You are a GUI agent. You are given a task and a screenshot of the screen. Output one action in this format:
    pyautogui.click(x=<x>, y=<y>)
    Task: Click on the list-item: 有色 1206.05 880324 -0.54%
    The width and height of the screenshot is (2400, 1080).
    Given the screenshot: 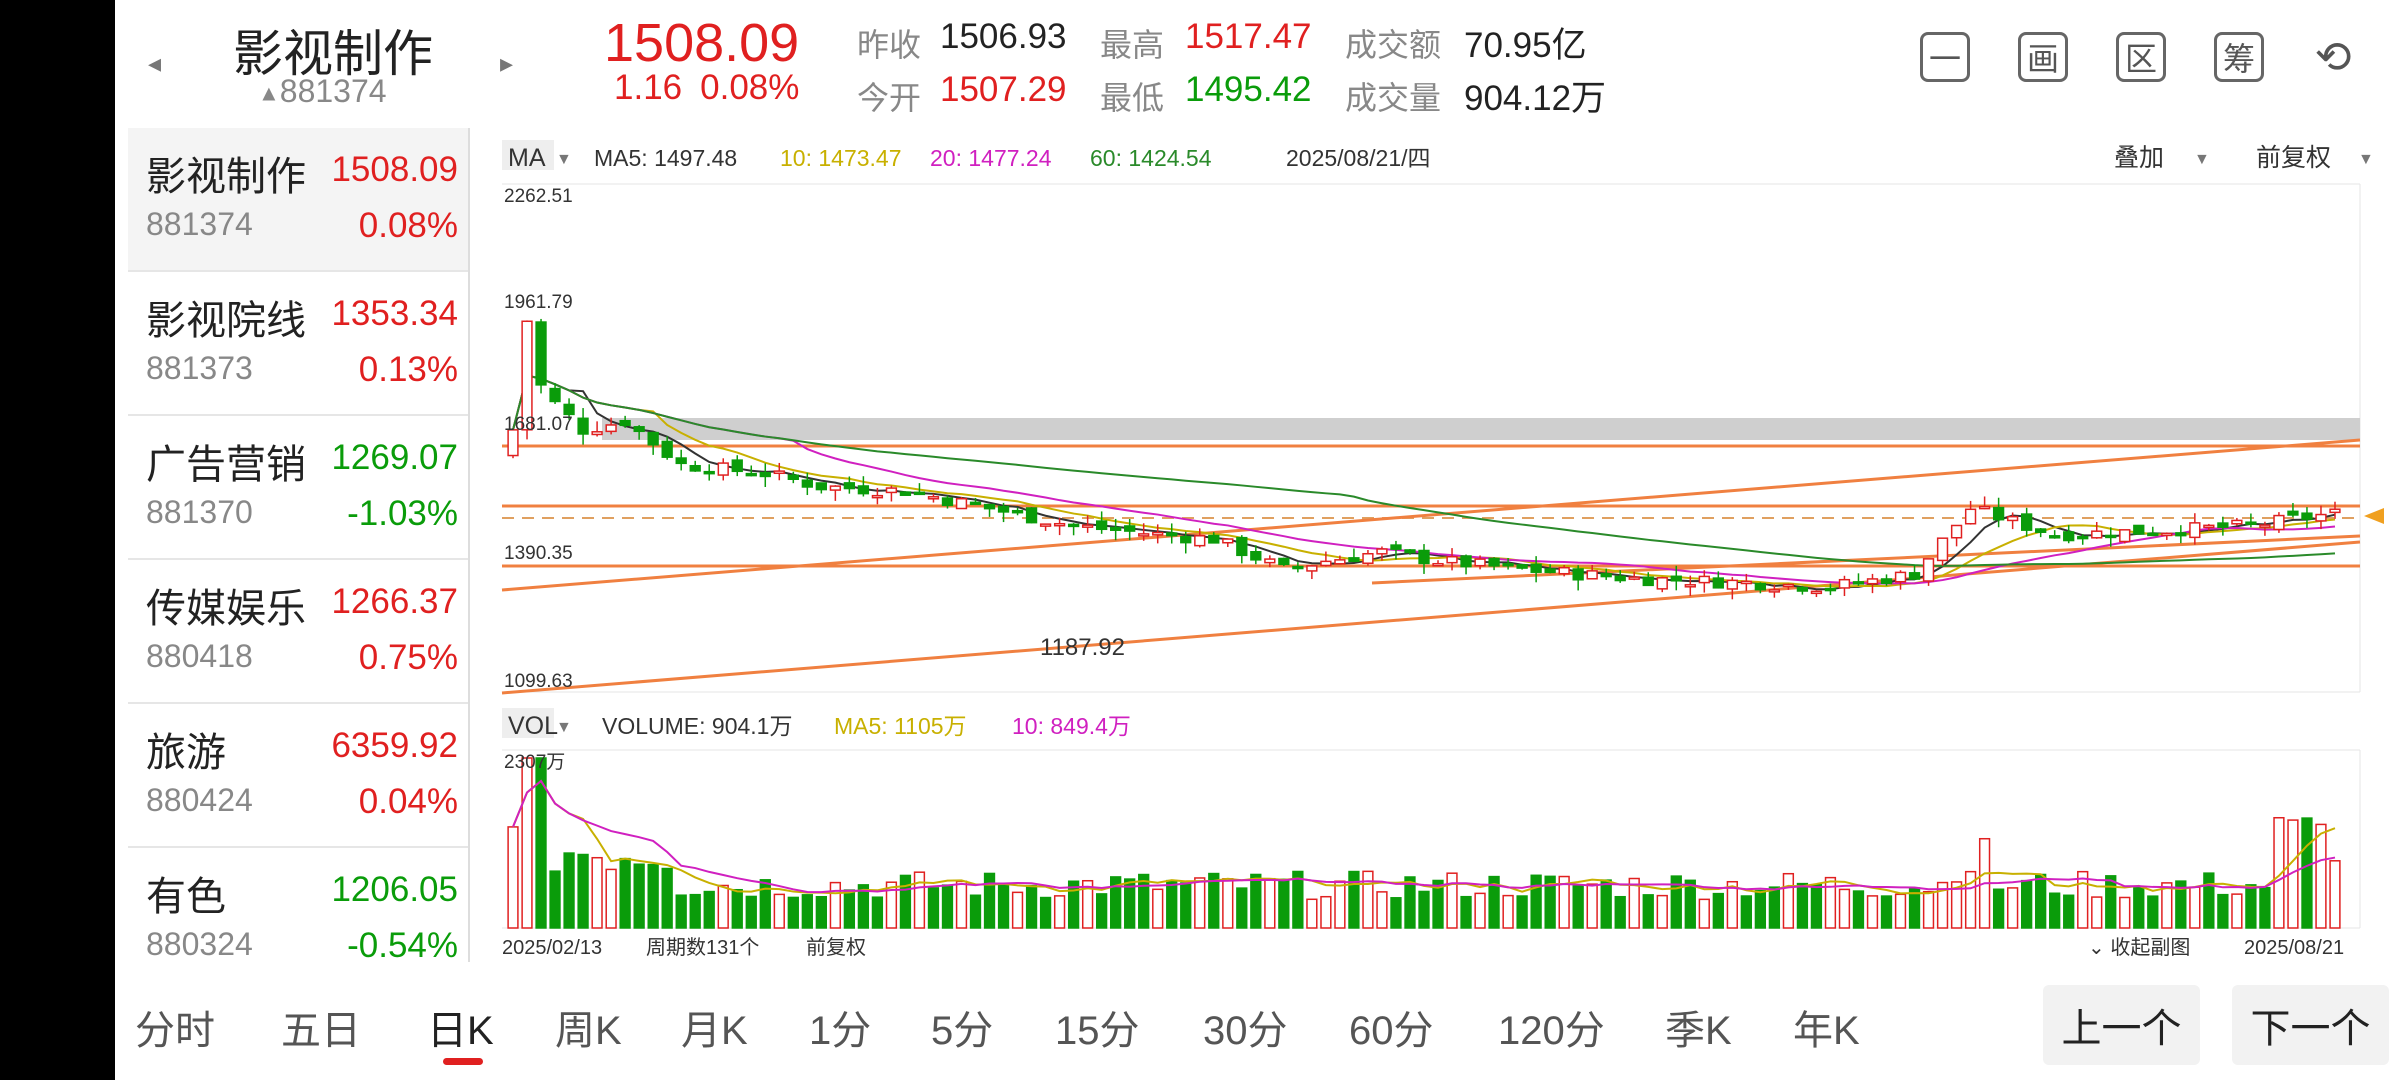 What is the action you would take?
    pyautogui.click(x=298, y=920)
    